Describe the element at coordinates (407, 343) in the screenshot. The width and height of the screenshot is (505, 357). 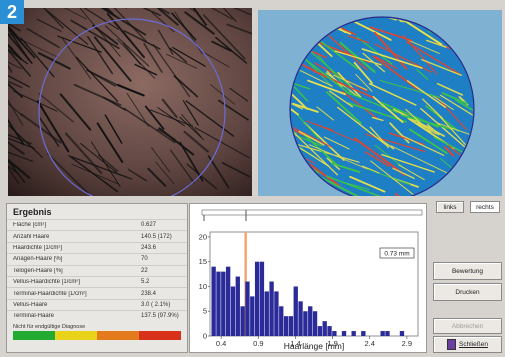
I see `x-tick-label: 2.9` at that location.